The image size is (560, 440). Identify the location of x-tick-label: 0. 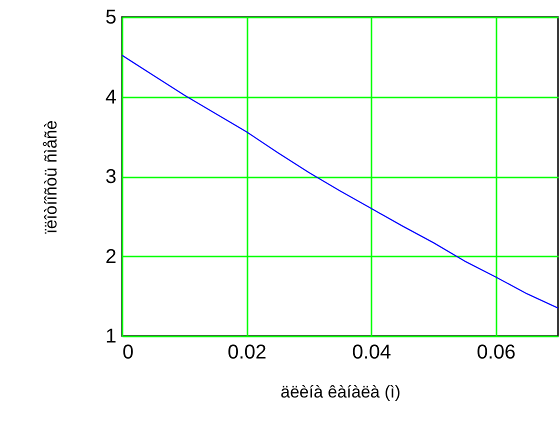
(128, 353).